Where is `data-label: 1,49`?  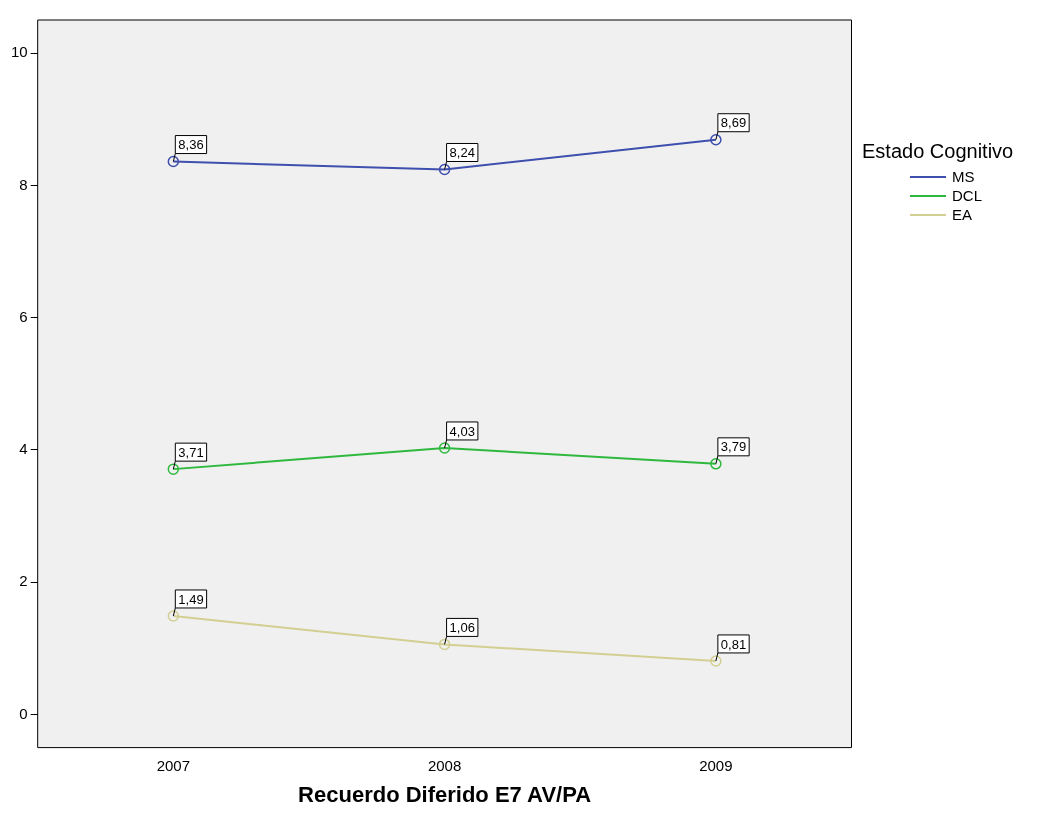
data-label: 1,49 is located at coordinates (191, 599).